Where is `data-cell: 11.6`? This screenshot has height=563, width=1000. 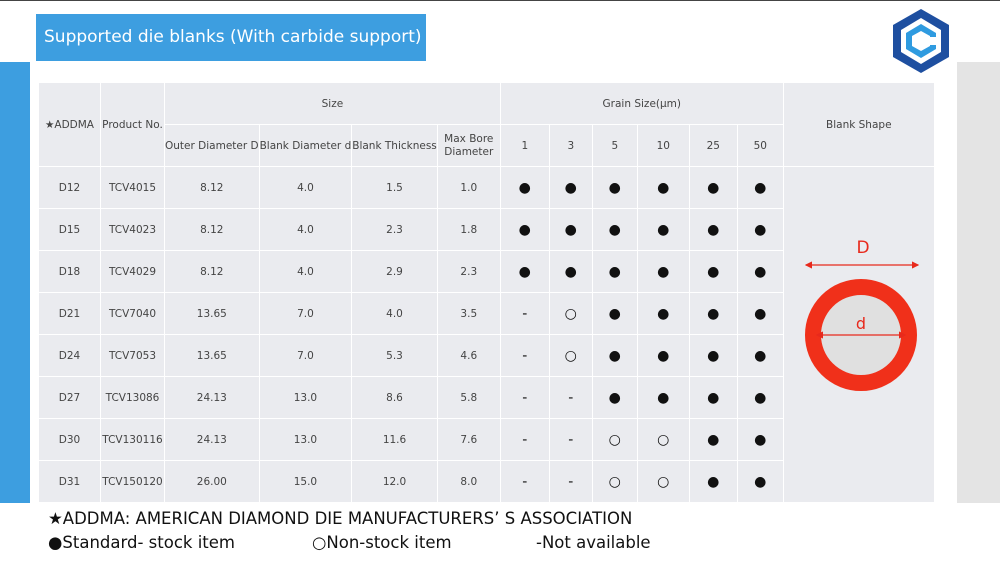
data-cell: 11.6 is located at coordinates (394, 439).